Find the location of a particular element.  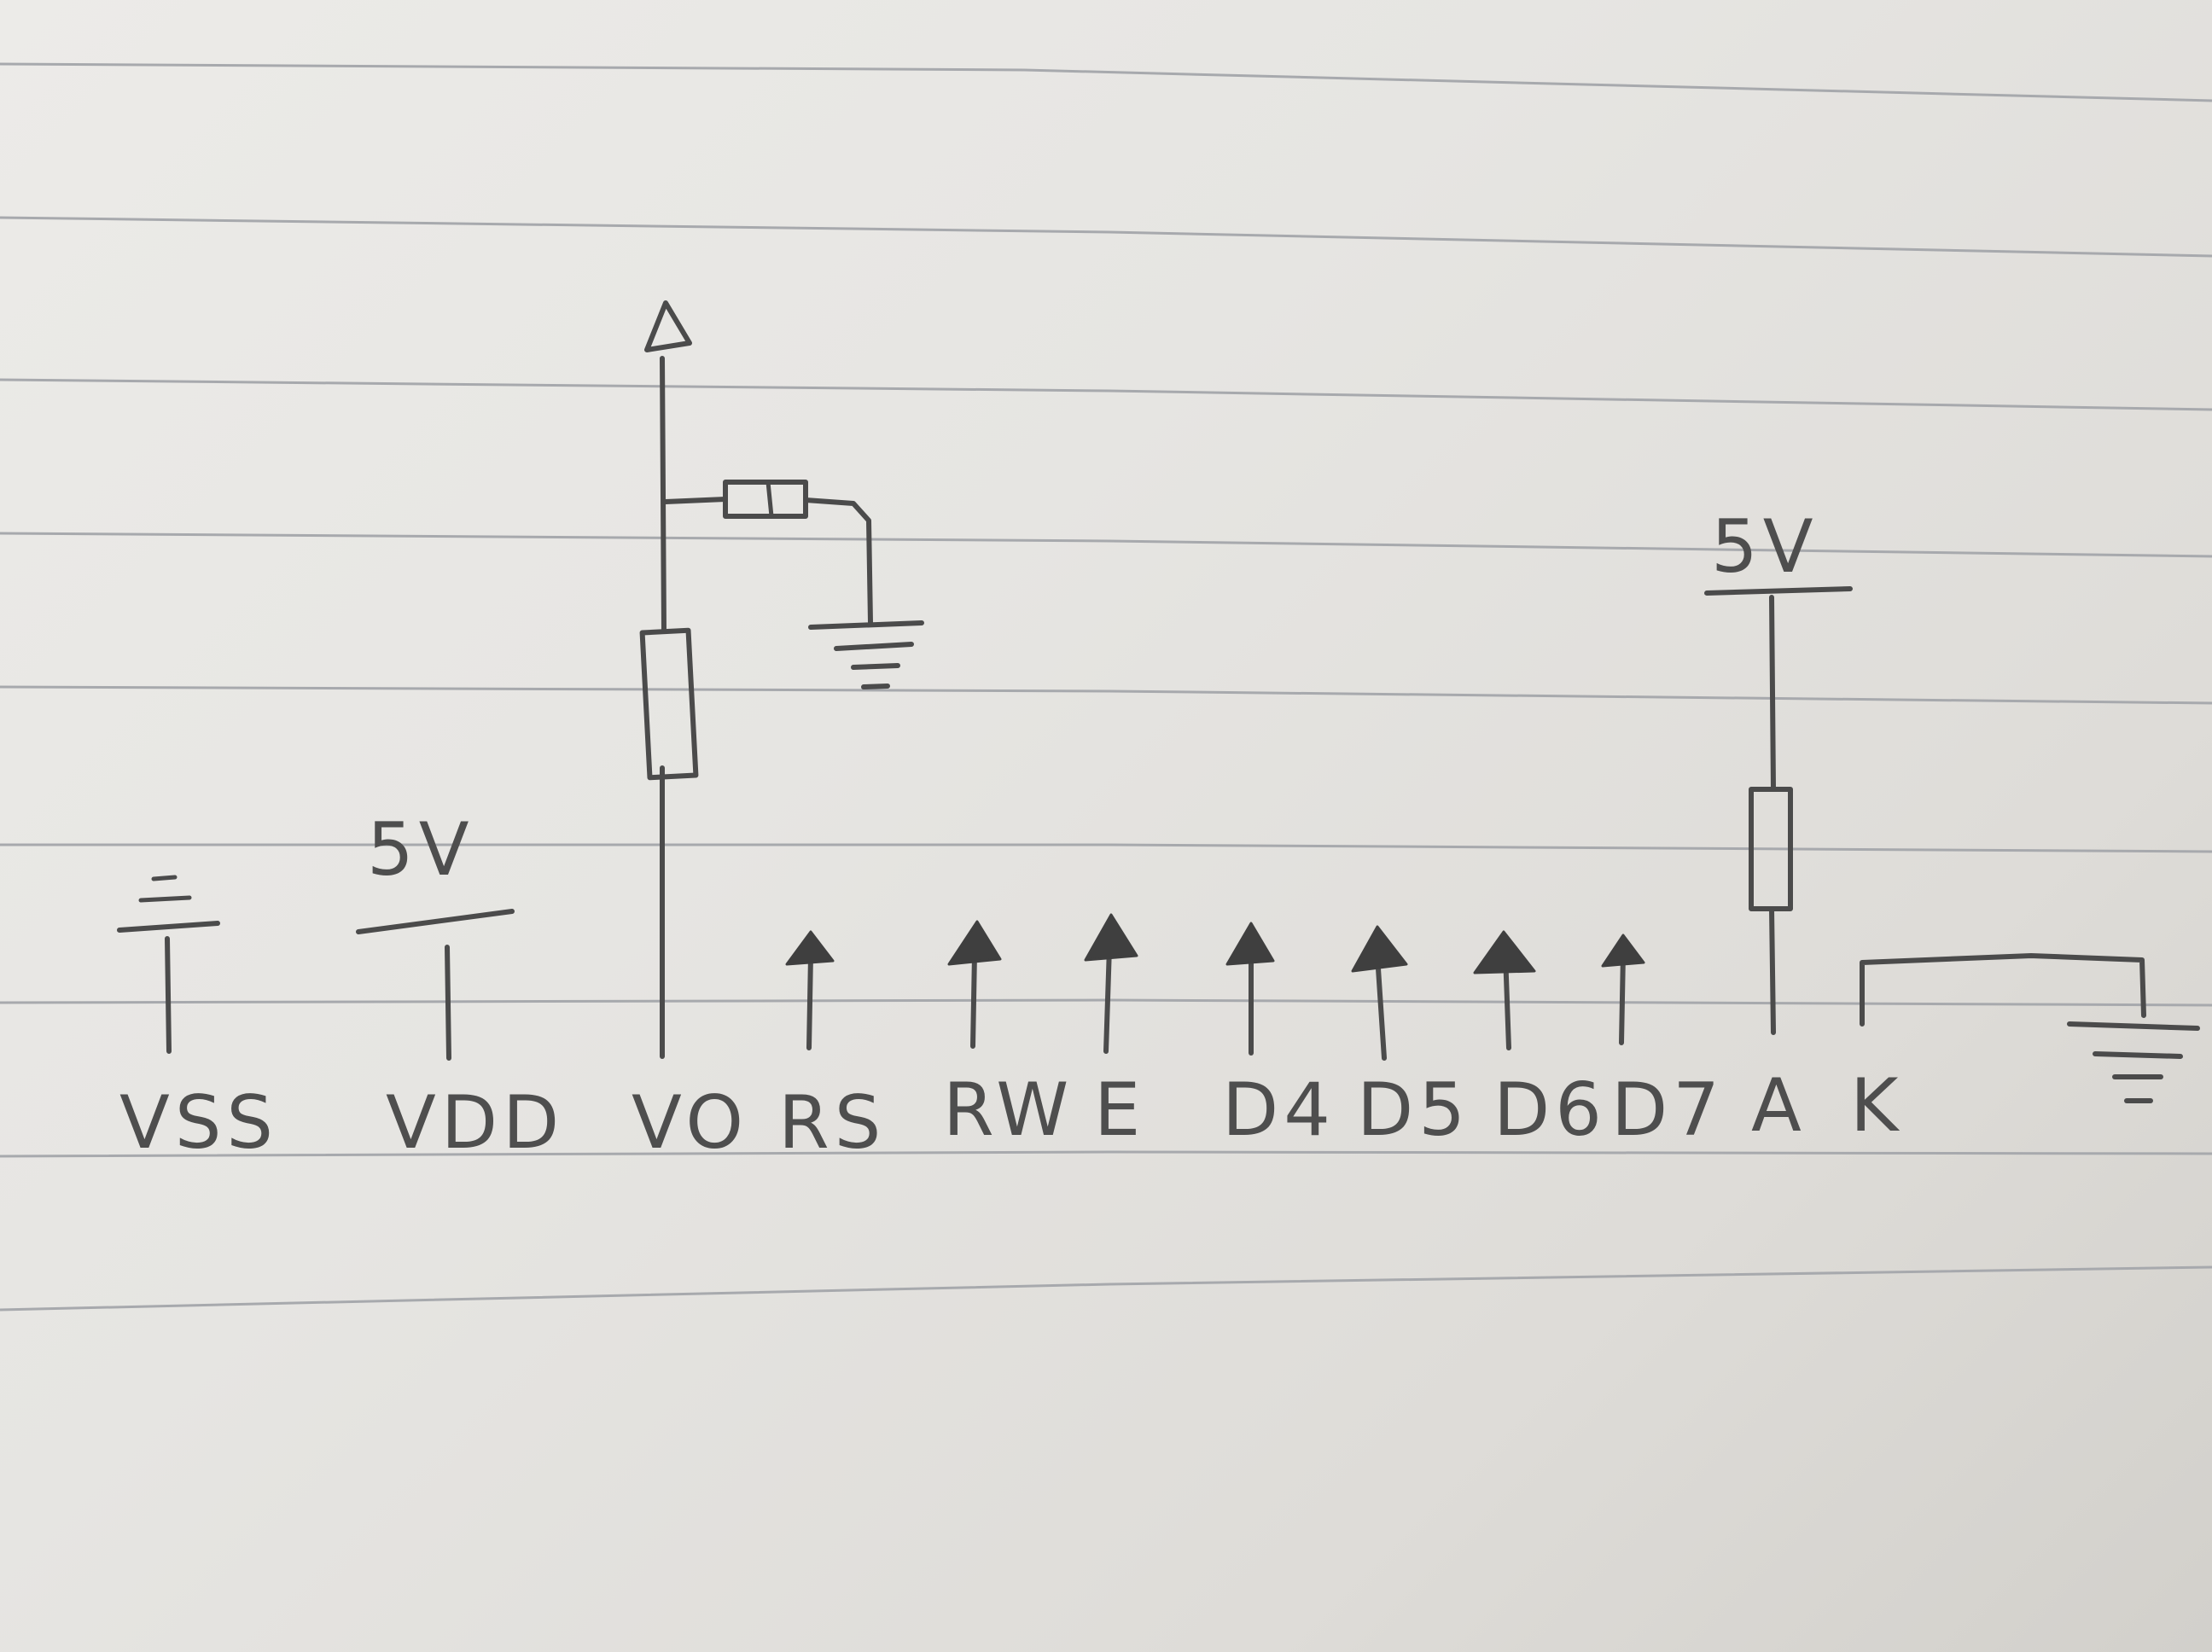

d5-arrow-icon is located at coordinates (1379, 993).